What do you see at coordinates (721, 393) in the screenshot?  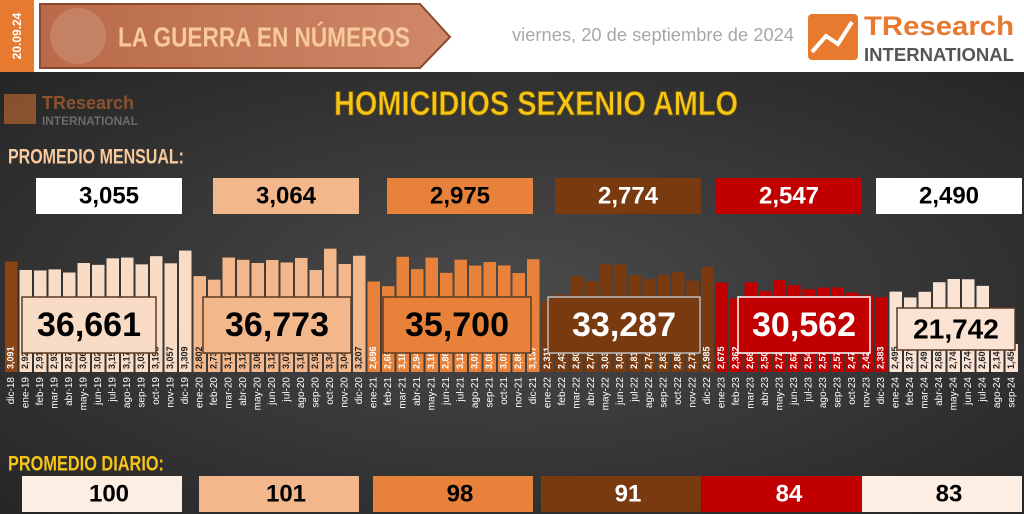 I see `x-tick-label: ene-23` at bounding box center [721, 393].